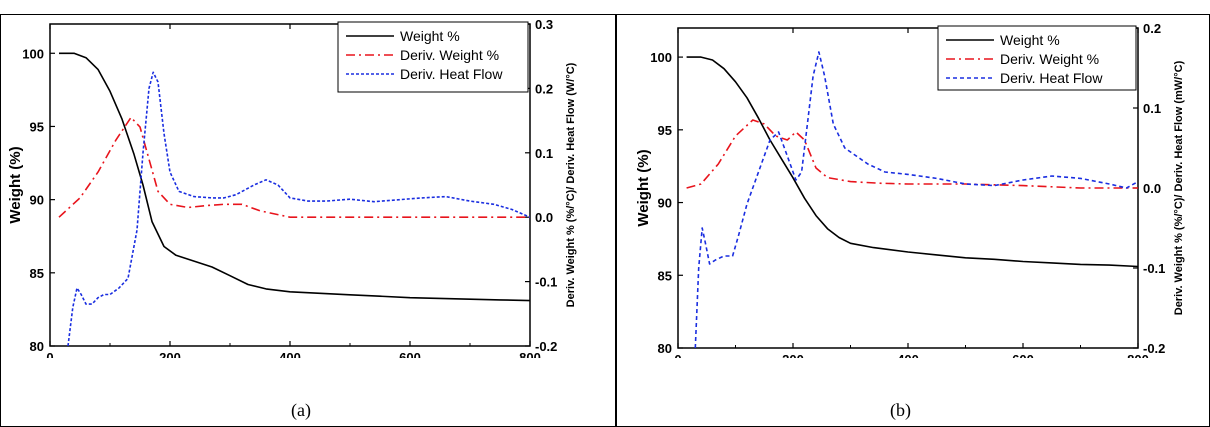  I want to click on caption-a: (a), so click(301, 410).